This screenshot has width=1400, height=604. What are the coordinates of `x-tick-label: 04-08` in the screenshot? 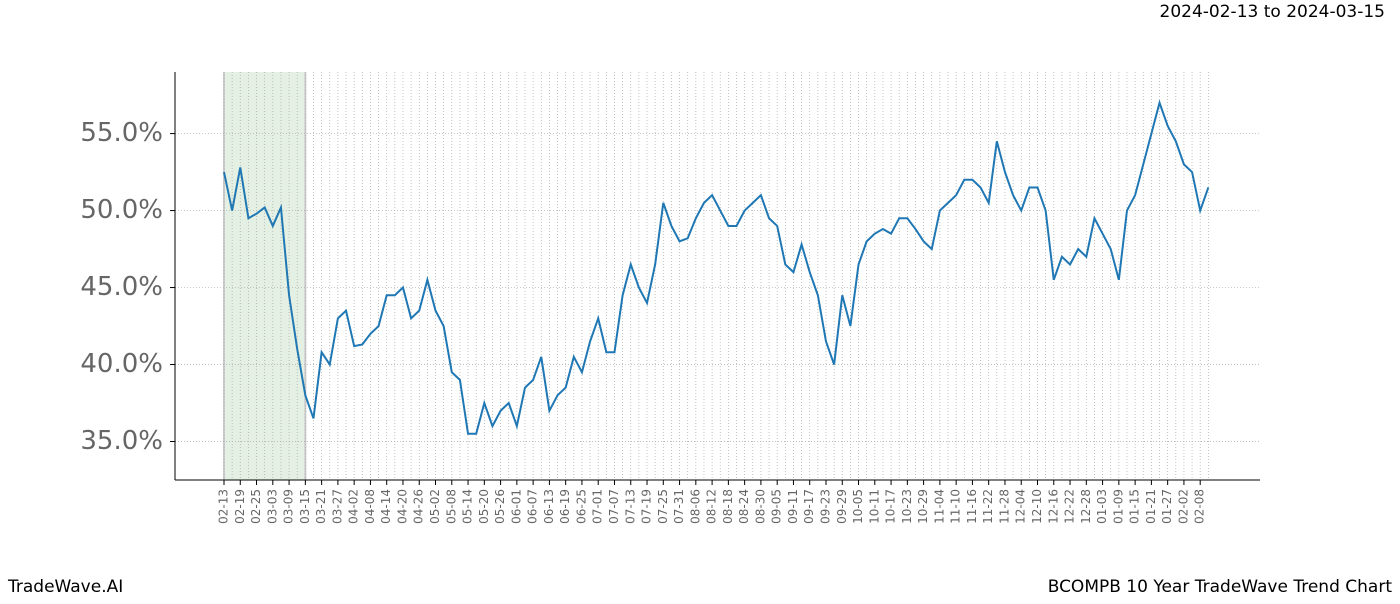 It's located at (370, 506).